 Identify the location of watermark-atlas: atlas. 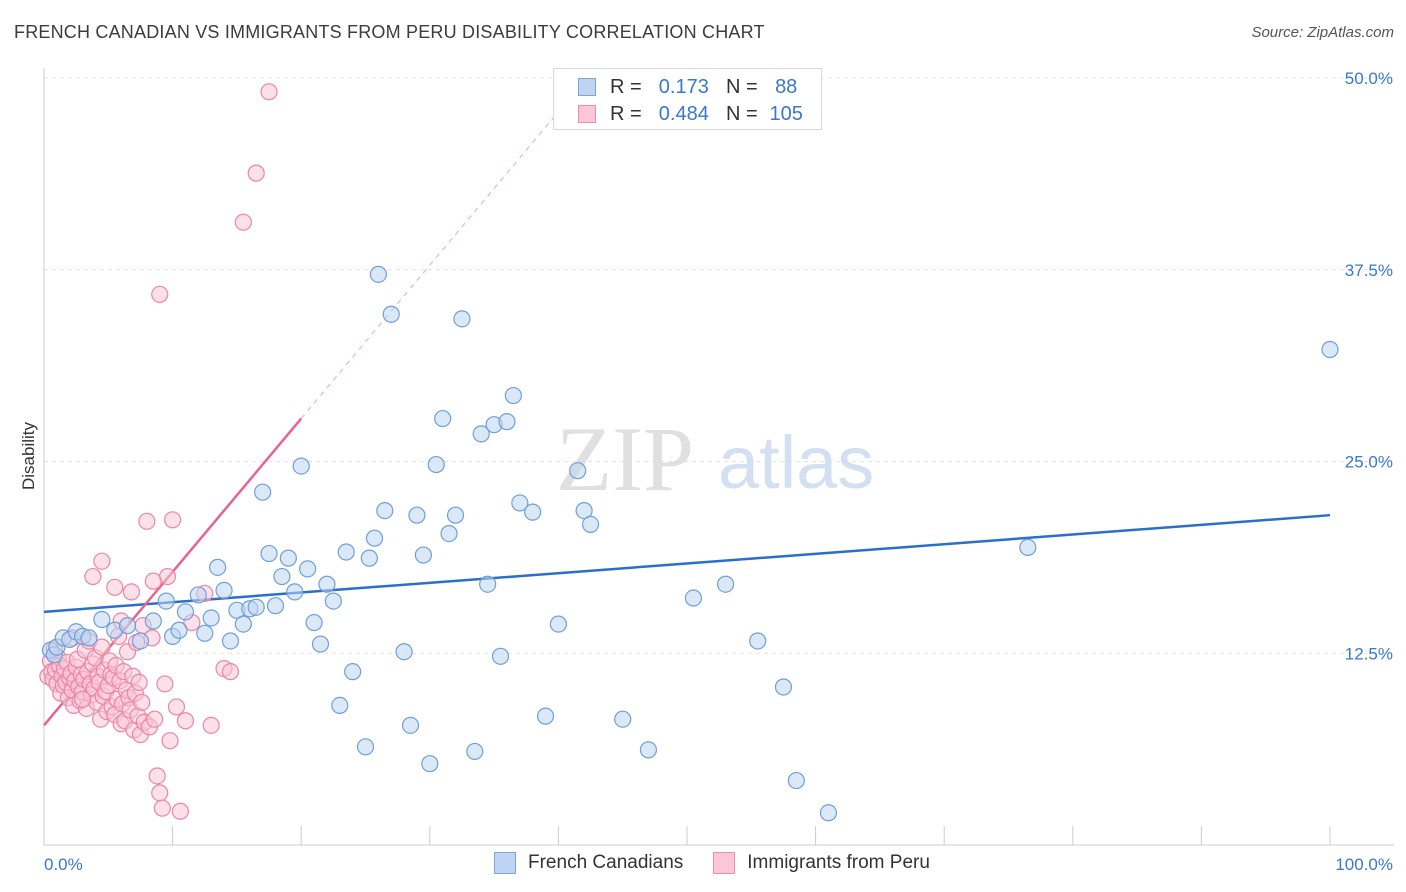
(796, 462).